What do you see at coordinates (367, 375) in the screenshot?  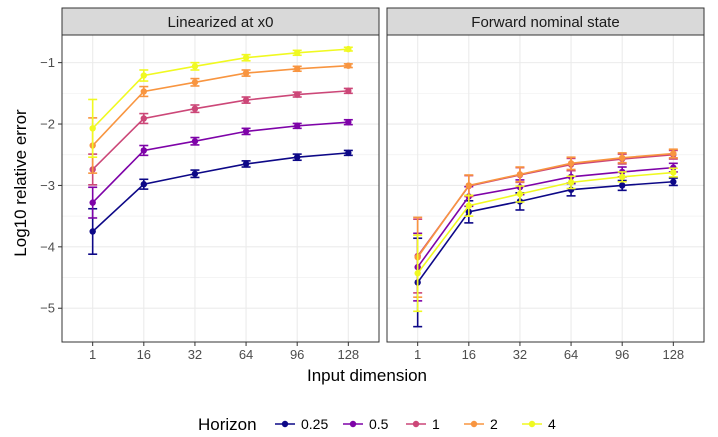 I see `x-axis-title: Input dimension` at bounding box center [367, 375].